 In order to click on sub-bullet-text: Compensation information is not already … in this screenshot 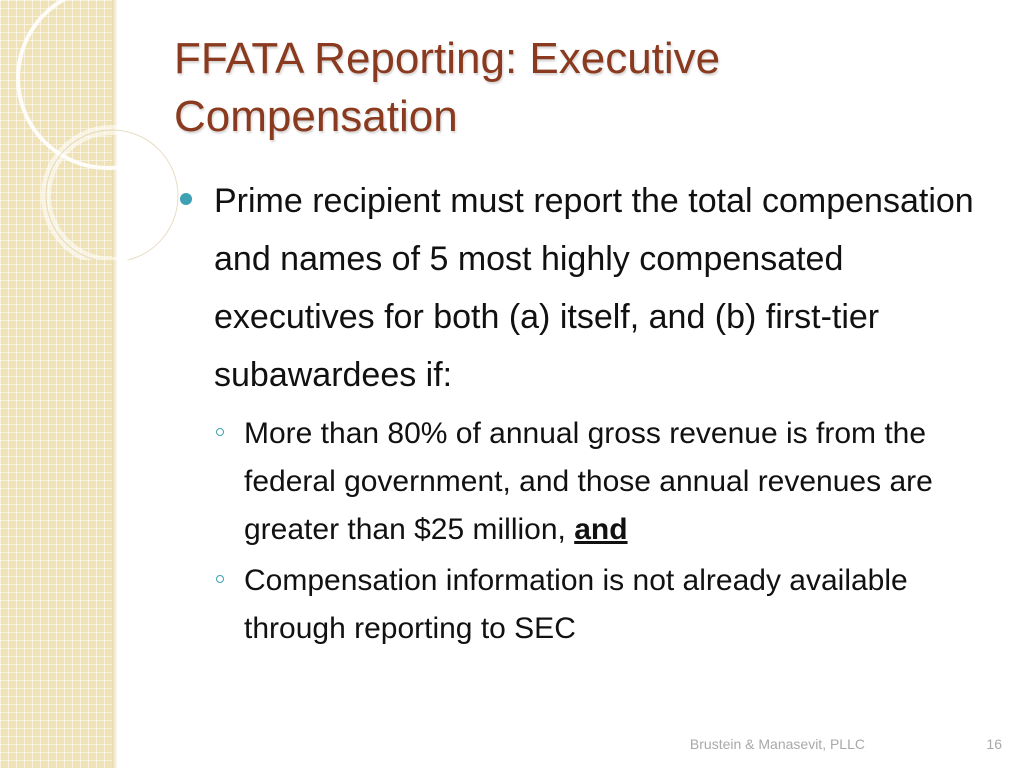, I will do `click(576, 604)`.